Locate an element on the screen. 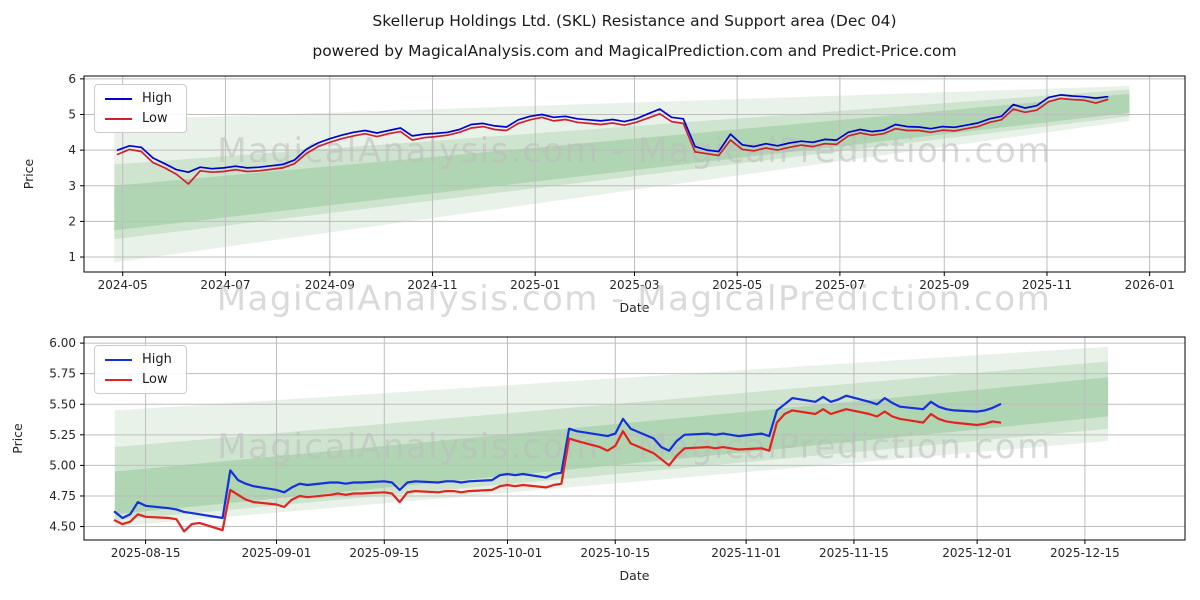  x-tick-label: 2024-09 is located at coordinates (330, 285).